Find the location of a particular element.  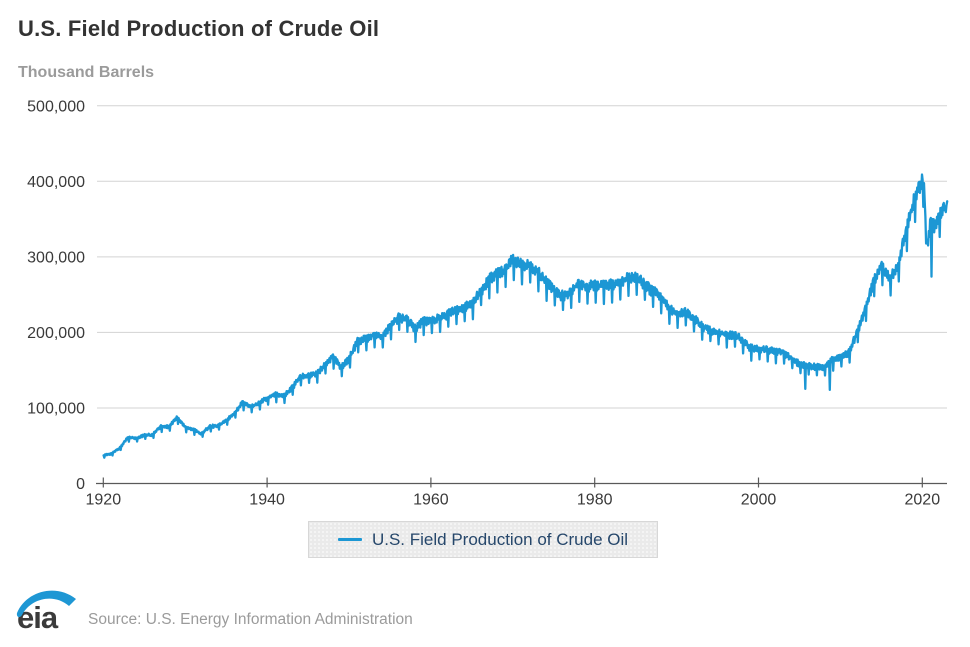

y-axis-tick-label: 400,000 is located at coordinates (56, 182).